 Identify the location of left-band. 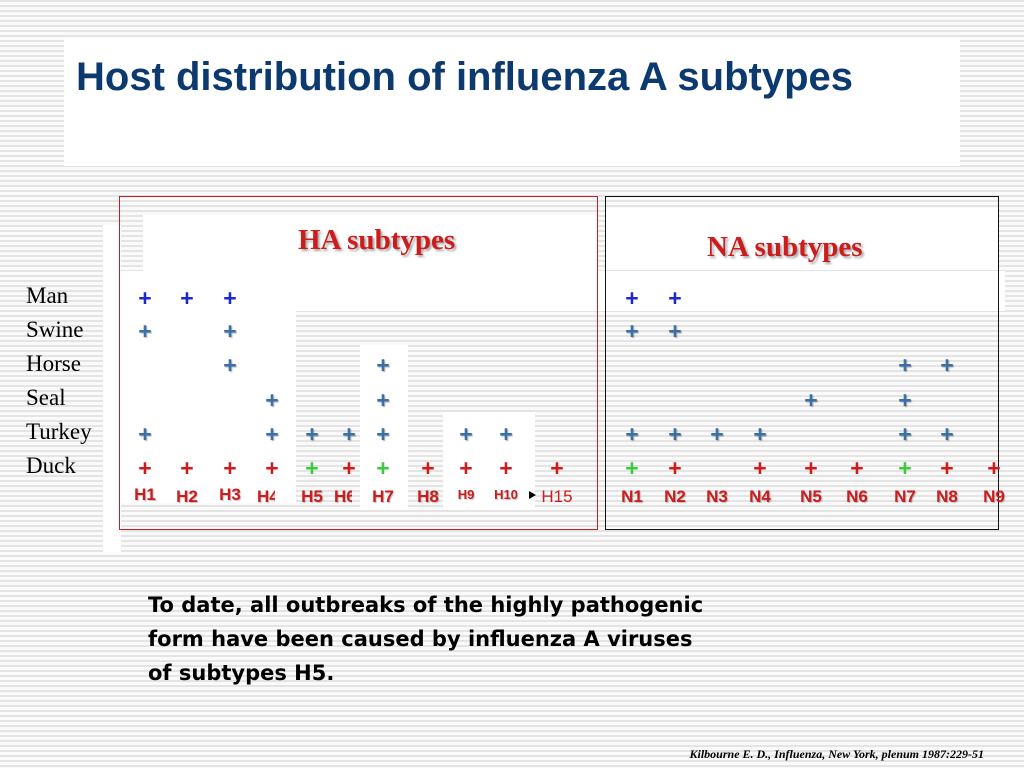
(112, 388).